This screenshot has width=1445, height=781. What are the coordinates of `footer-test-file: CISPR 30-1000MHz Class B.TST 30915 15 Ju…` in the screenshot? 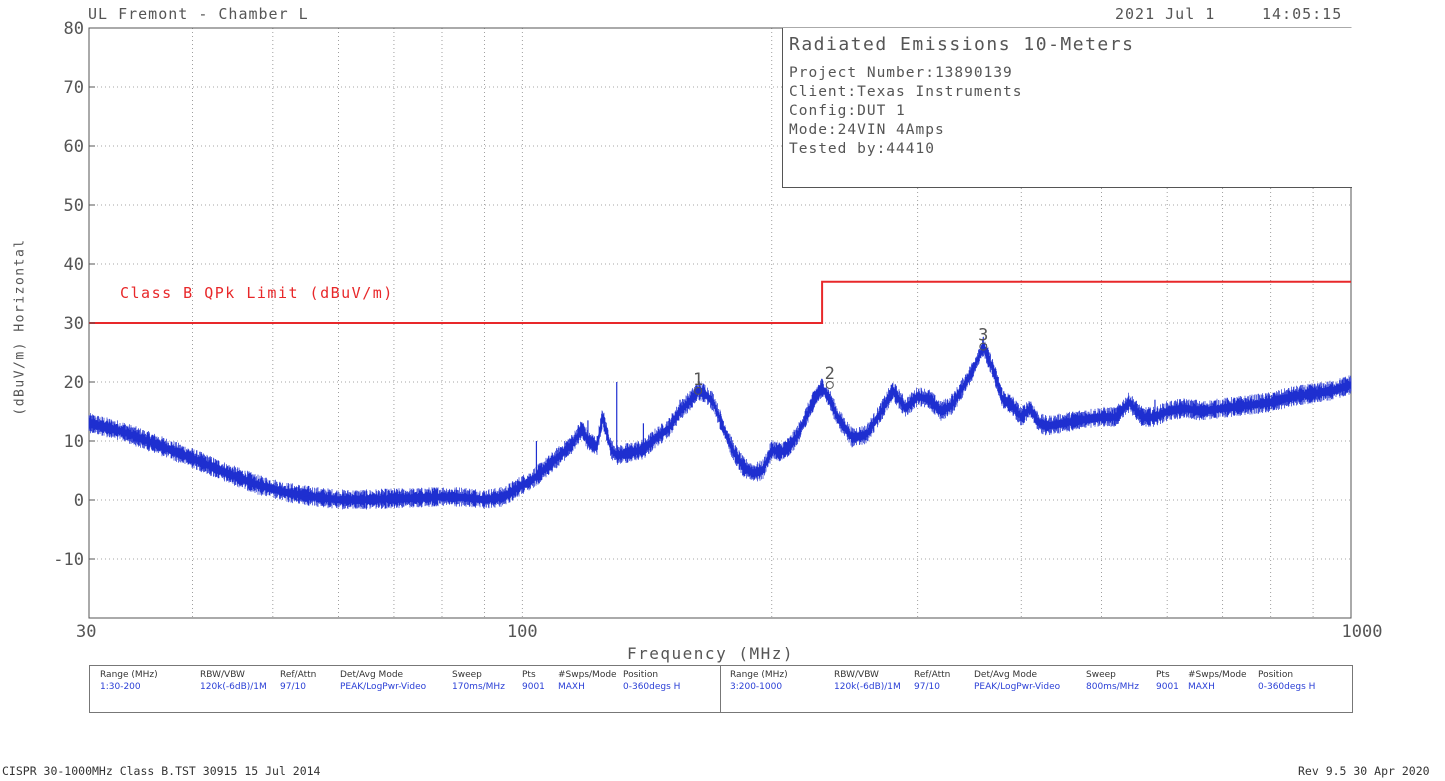 It's located at (161, 771).